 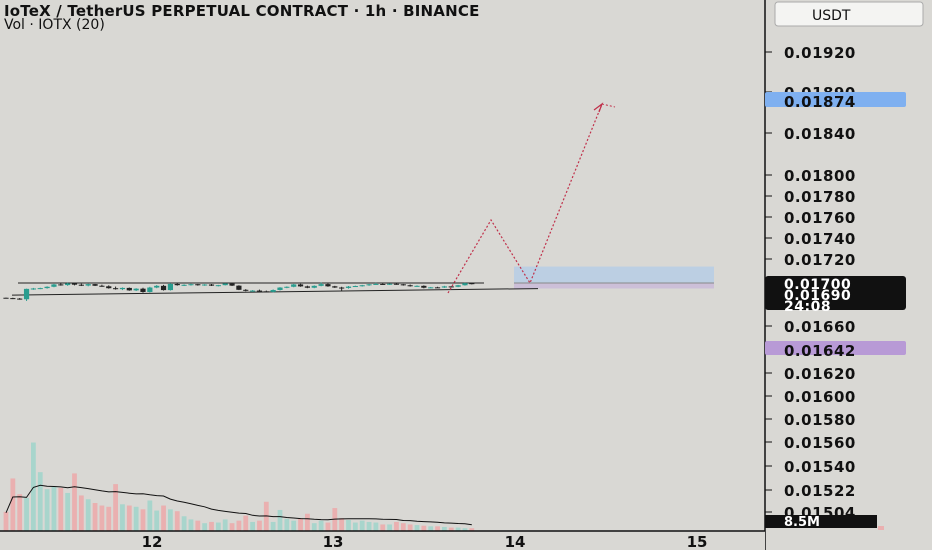 I want to click on stop-price-badge, so click(x=835, y=348).